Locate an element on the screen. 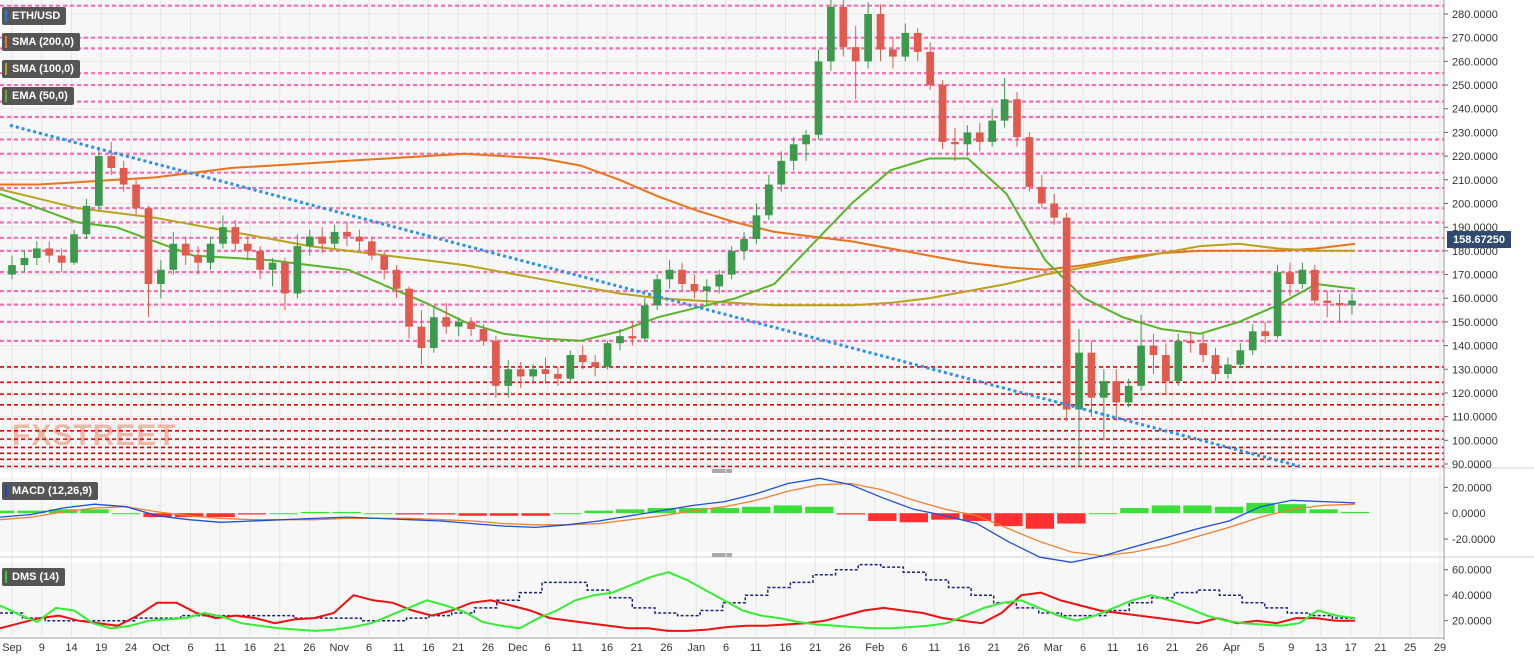 The height and width of the screenshot is (661, 1534). fxstreet-watermark: FXSTREET is located at coordinates (94, 435).